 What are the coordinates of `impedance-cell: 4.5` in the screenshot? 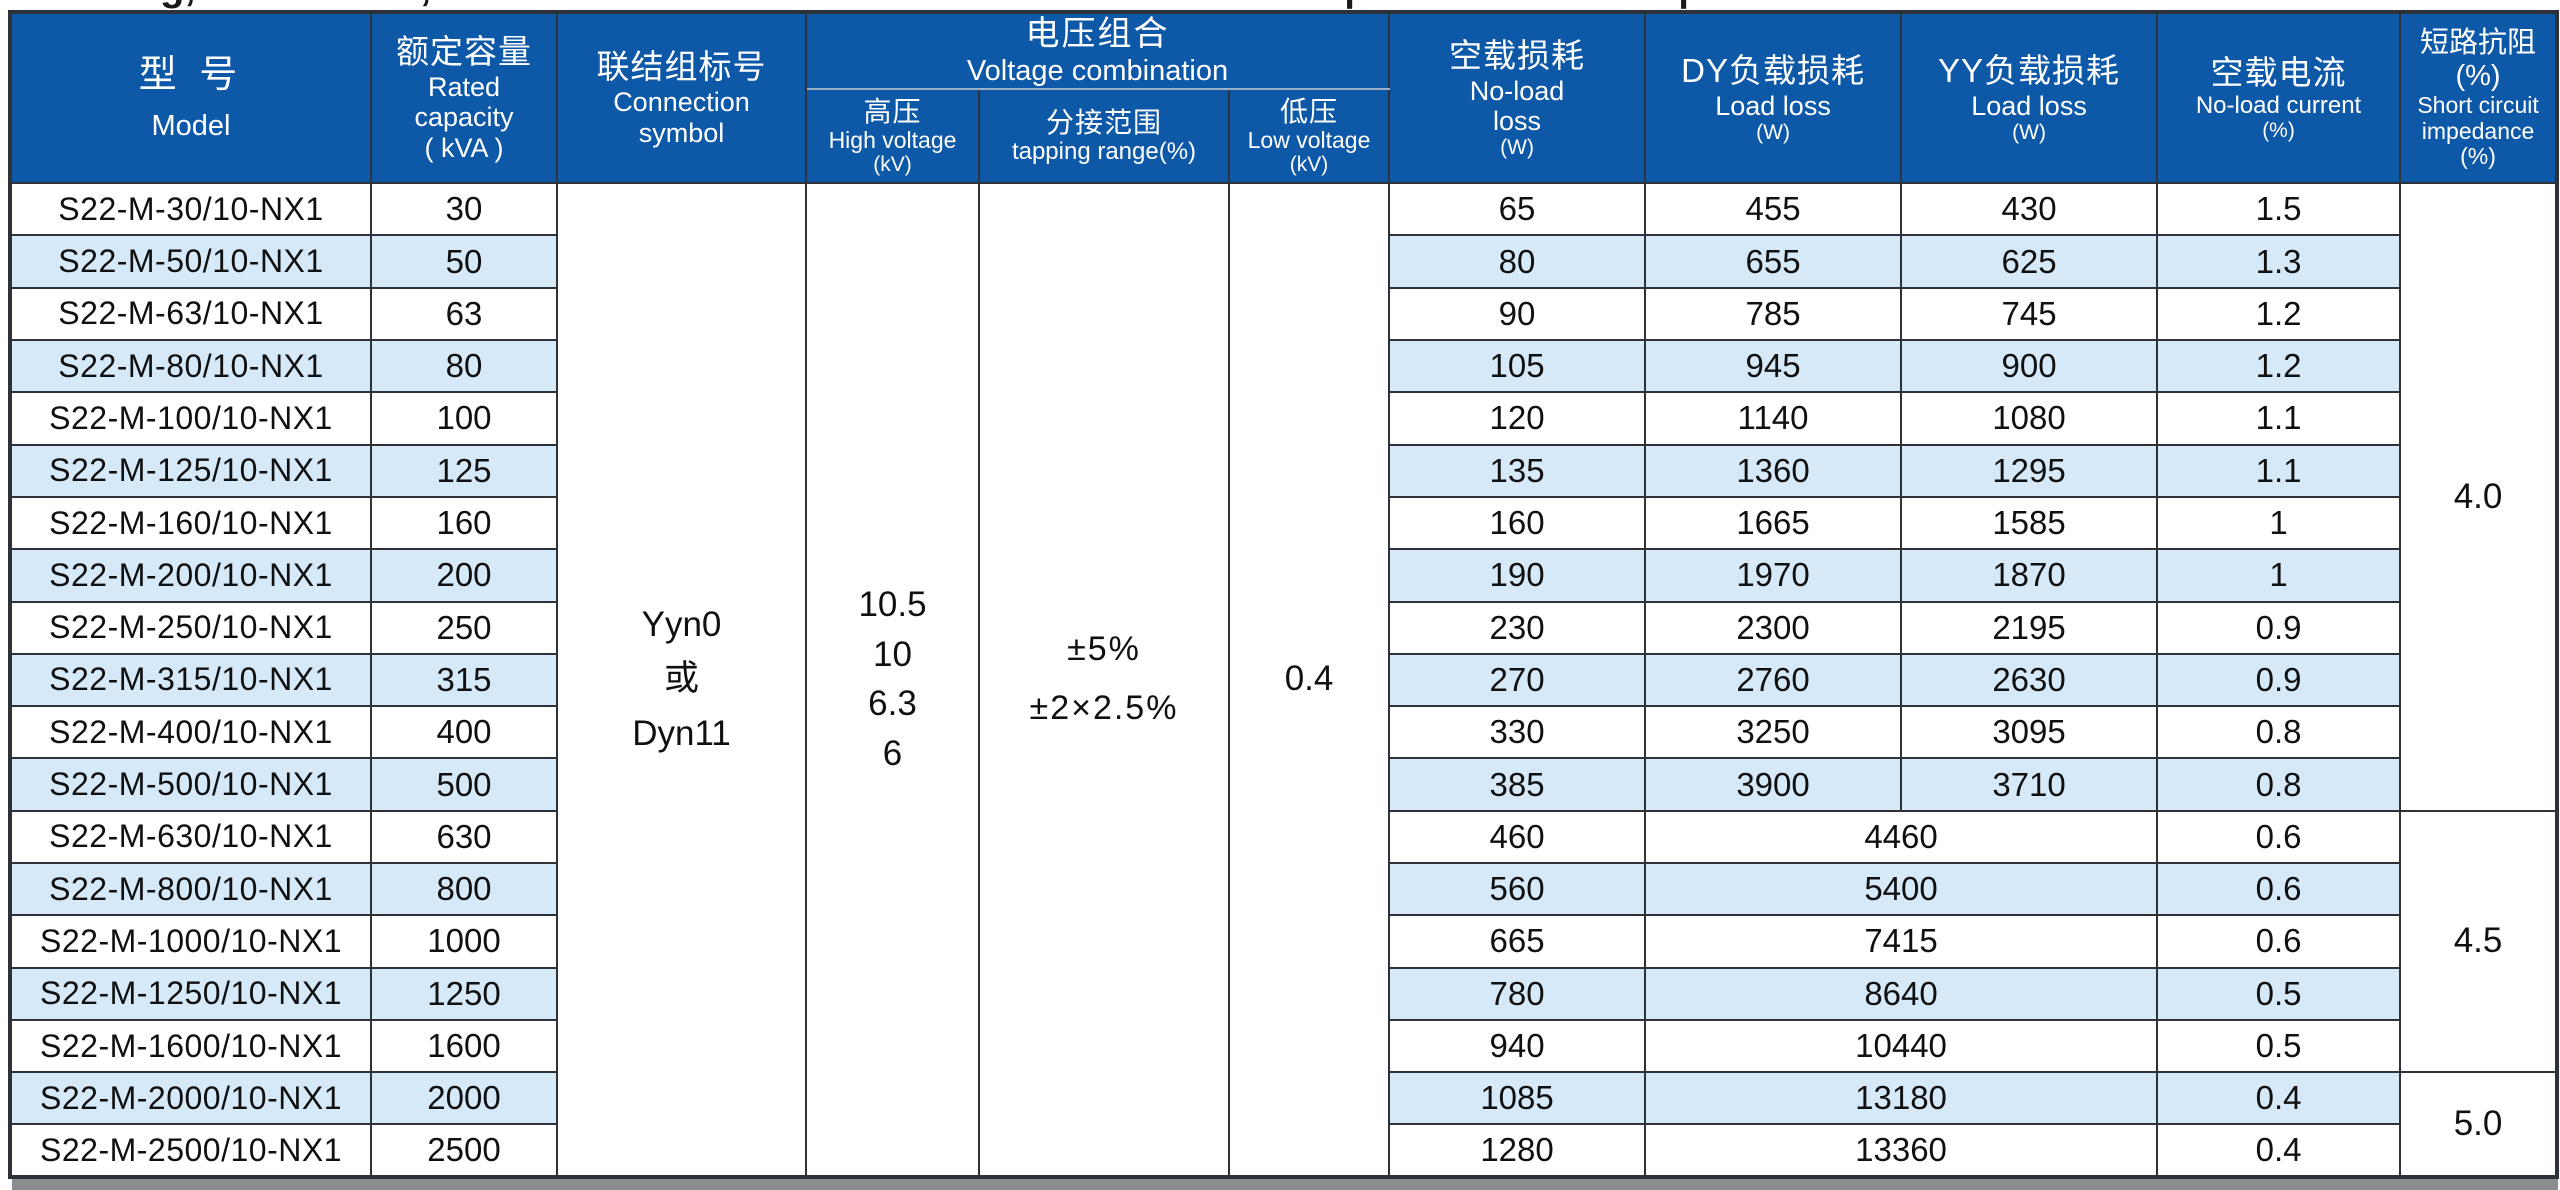 It's located at (2479, 941).